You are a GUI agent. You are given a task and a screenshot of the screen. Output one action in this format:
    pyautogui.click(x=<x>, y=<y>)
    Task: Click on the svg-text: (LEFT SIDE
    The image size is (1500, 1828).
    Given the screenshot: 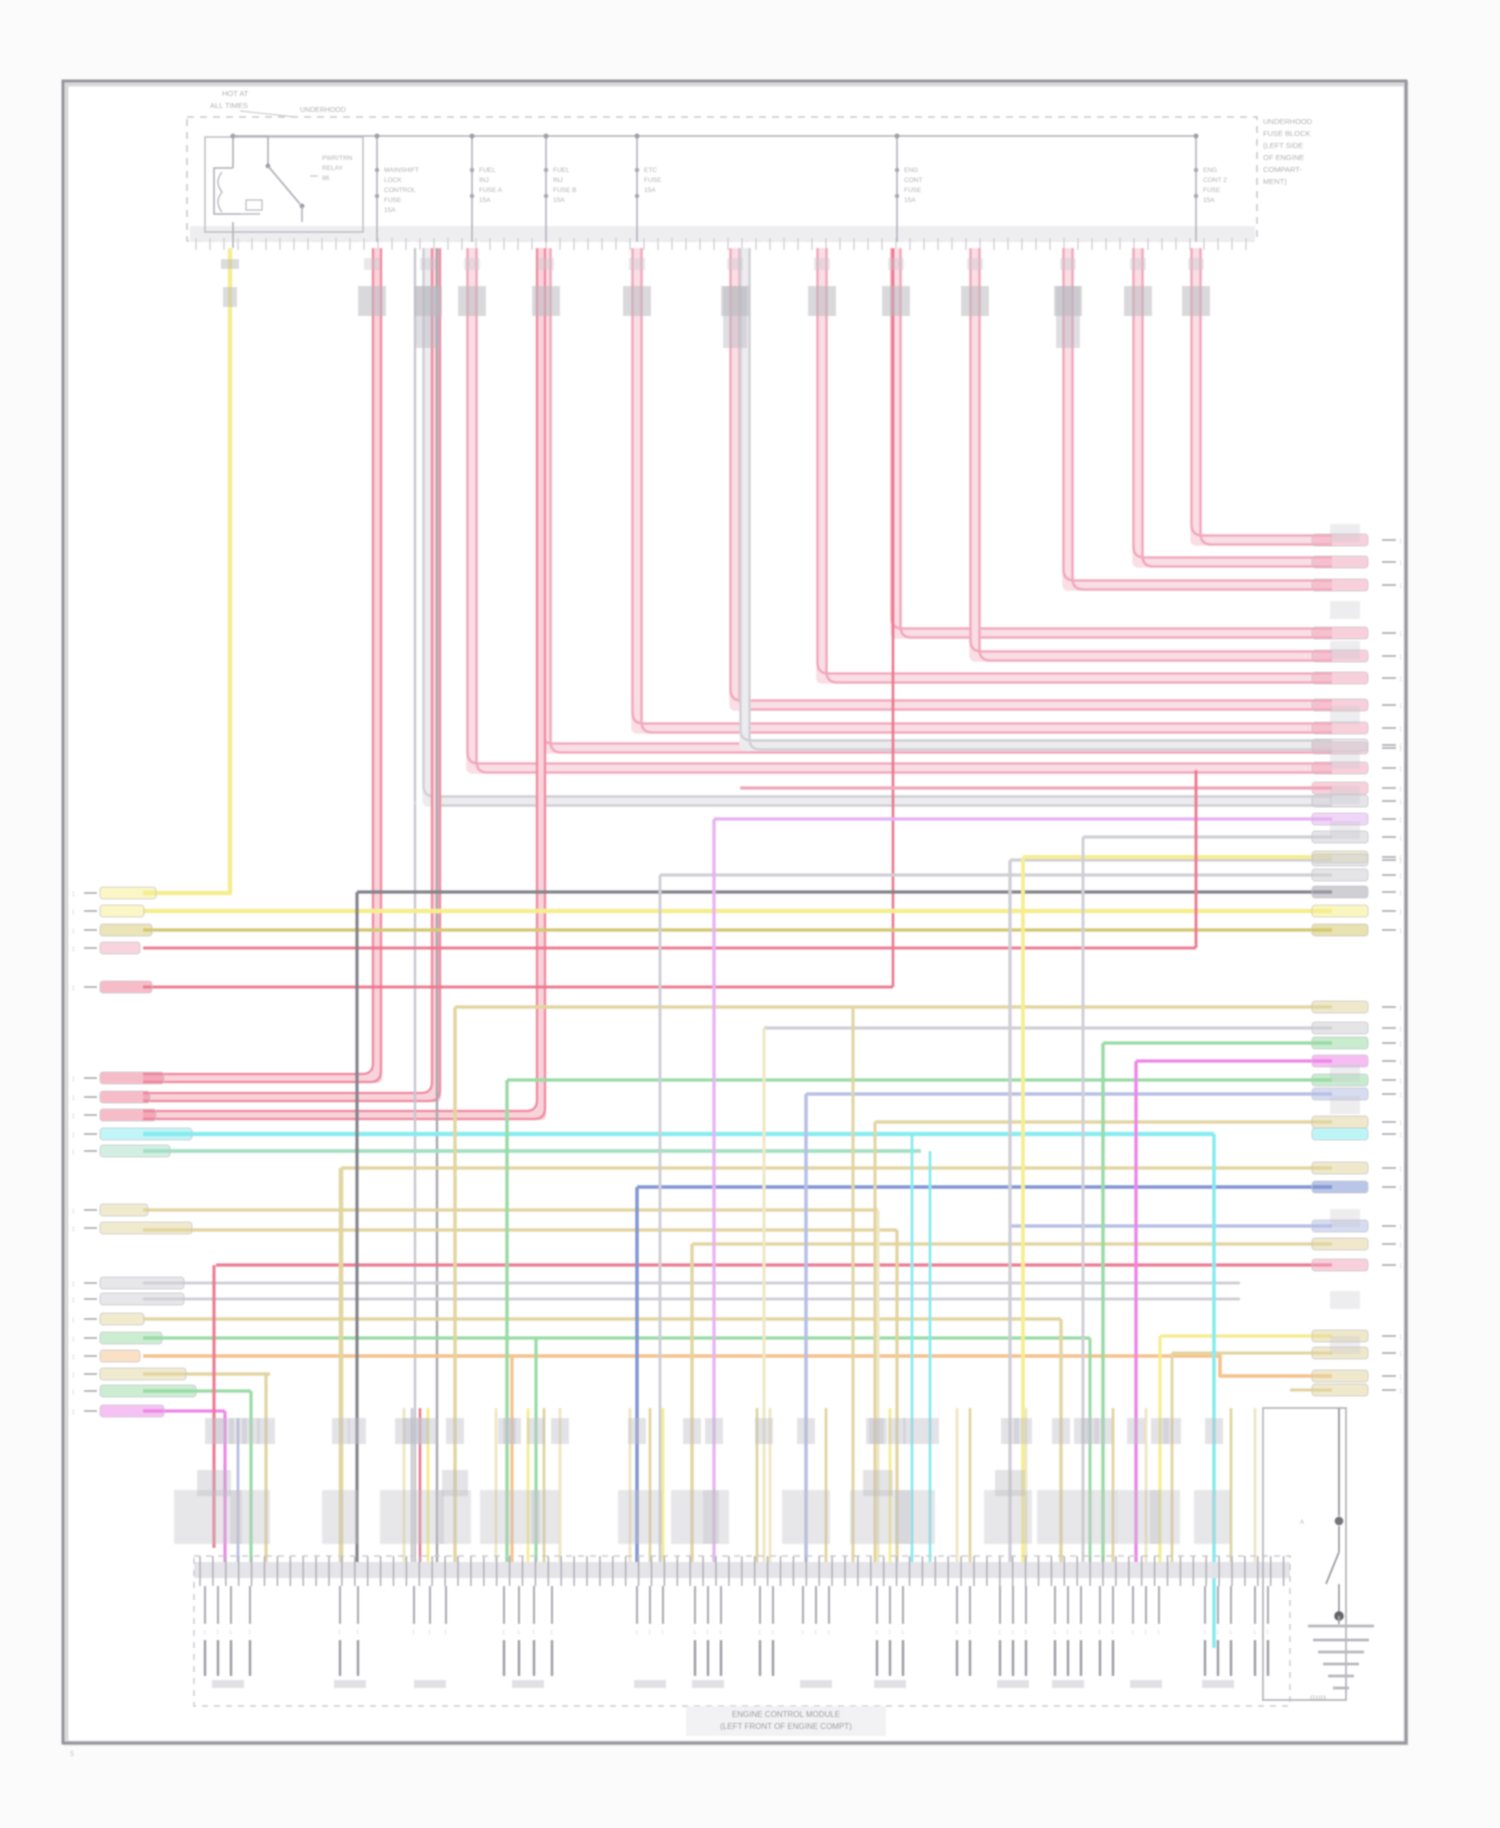 What is the action you would take?
    pyautogui.click(x=1283, y=145)
    